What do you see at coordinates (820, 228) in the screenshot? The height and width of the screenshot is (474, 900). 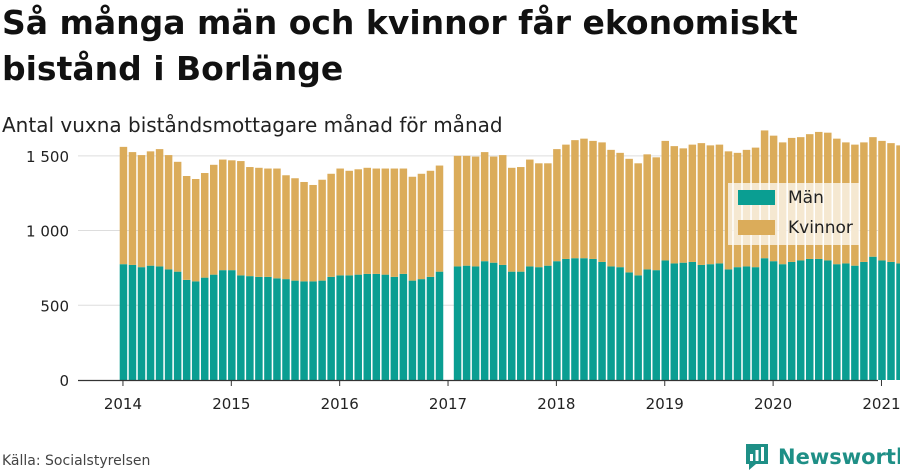 I see `legend-label: Kvinnor` at bounding box center [820, 228].